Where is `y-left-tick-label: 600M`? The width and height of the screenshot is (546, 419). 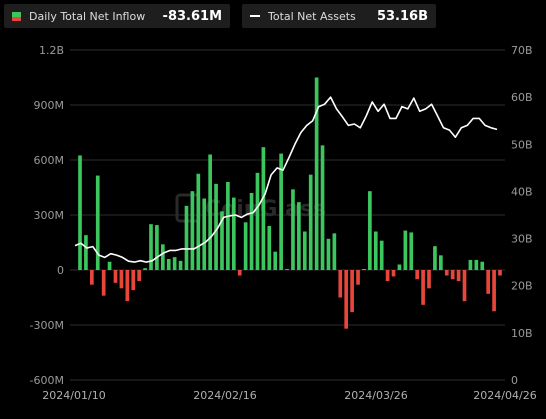
y-left-tick-label: 600M is located at coordinates (49, 160).